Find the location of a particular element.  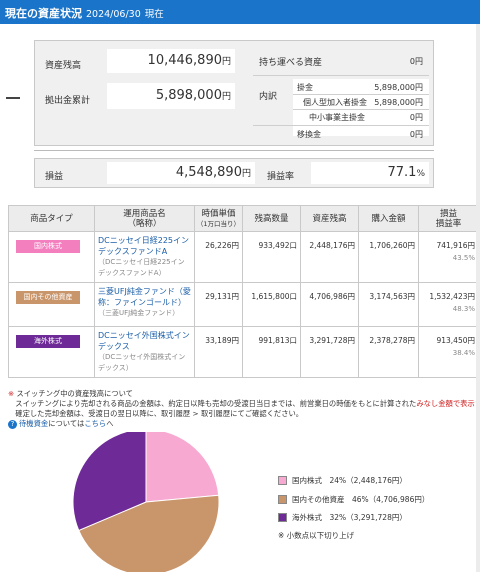

fund-link: DCニッセイ日経225インデックスファンドA is located at coordinates (144, 246).